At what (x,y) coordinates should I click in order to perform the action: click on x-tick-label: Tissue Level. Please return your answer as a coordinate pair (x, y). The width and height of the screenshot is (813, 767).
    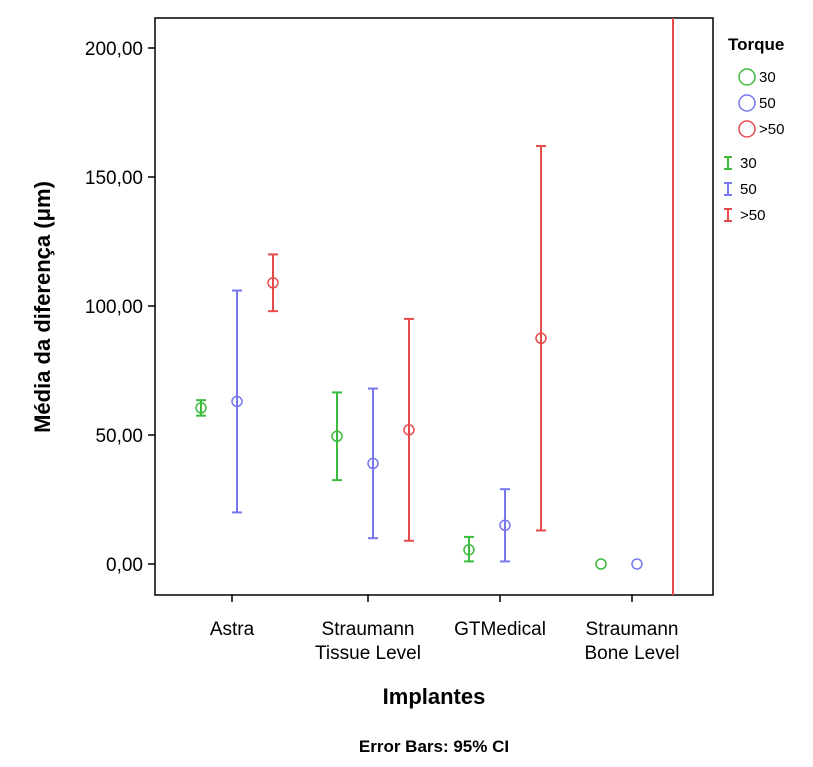
    Looking at the image, I should click on (368, 653).